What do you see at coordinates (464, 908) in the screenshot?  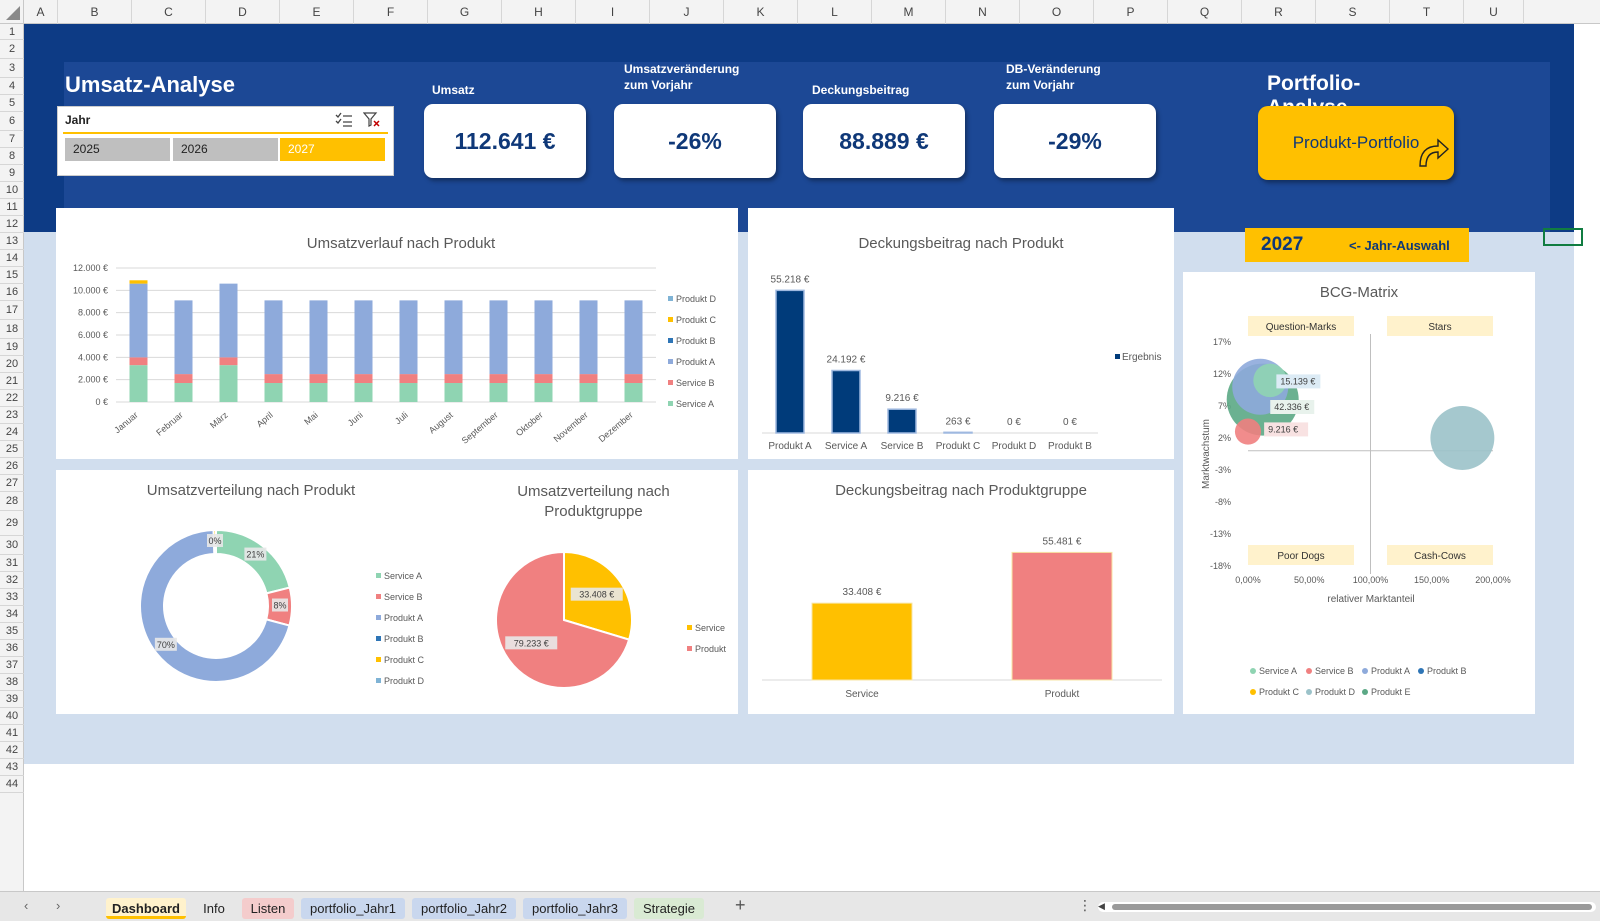 I see `sheet-tab-portfolio-jahr2: portfolio_Jahr2` at bounding box center [464, 908].